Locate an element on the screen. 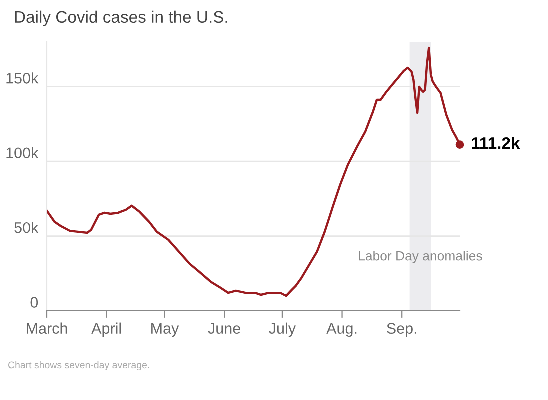  text: Chart shows seven-day average. is located at coordinates (79, 366).